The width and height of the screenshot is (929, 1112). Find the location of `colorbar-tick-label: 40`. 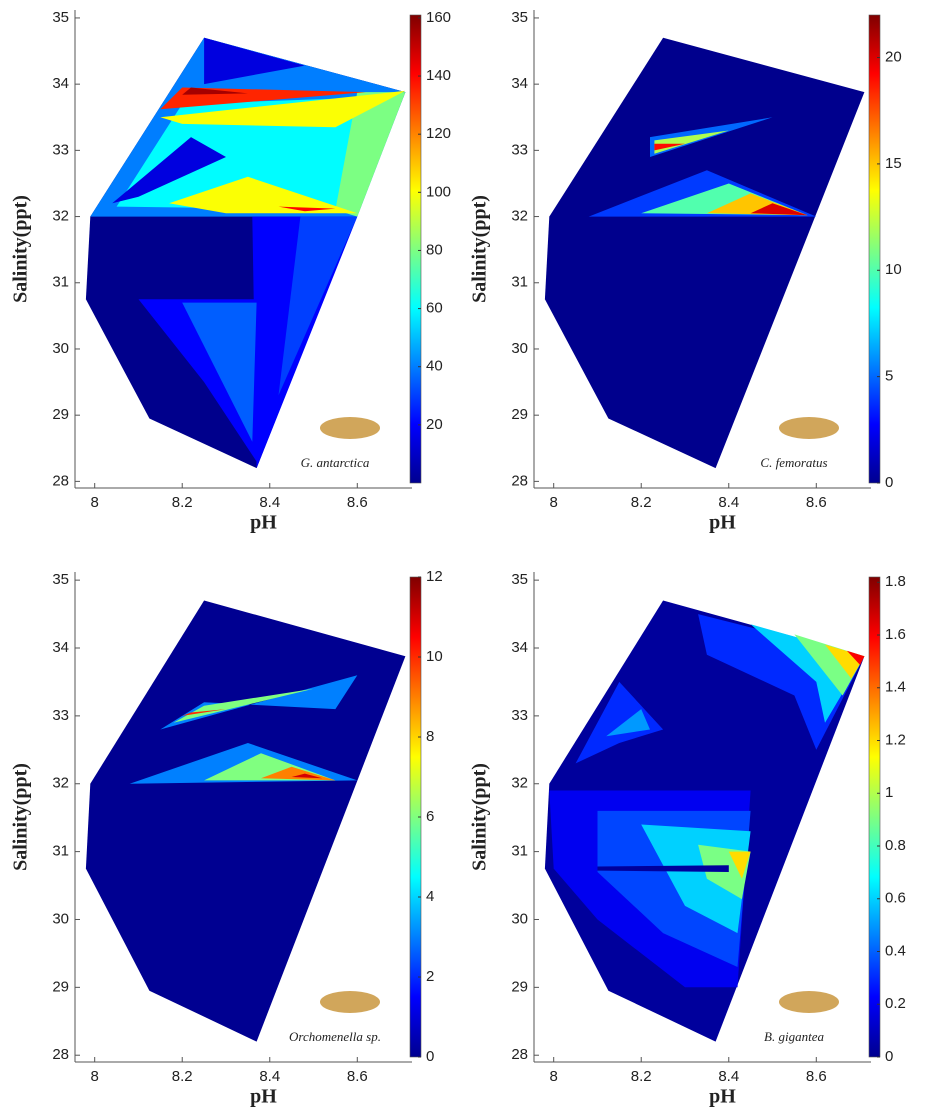

colorbar-tick-label: 40 is located at coordinates (434, 366).